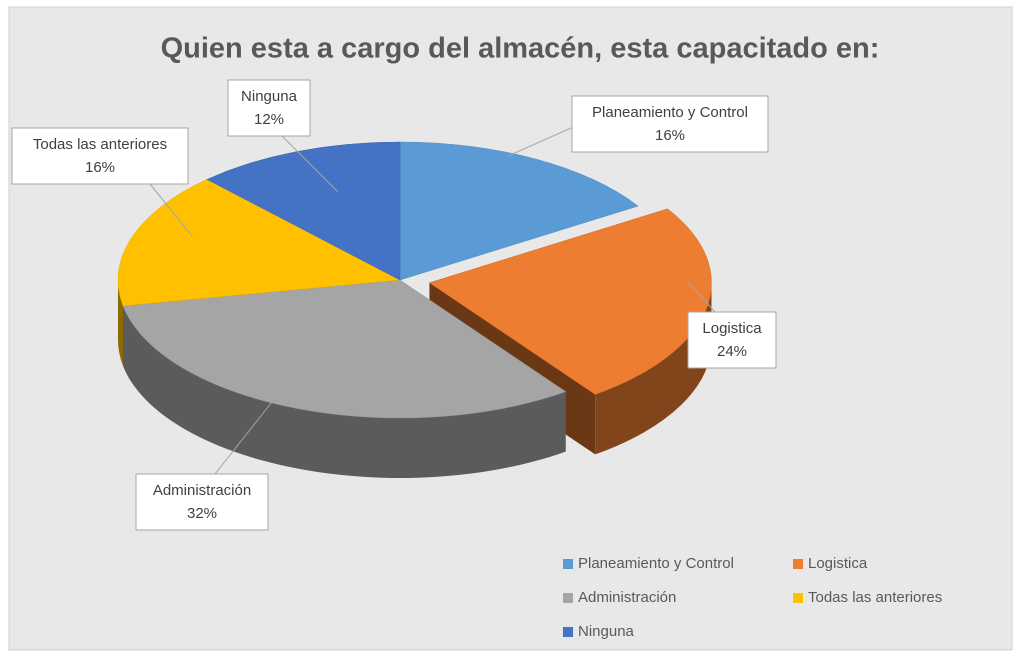 Image resolution: width=1021 pixels, height=663 pixels. What do you see at coordinates (100, 144) in the screenshot?
I see `data-label-category: Todas las anteriores` at bounding box center [100, 144].